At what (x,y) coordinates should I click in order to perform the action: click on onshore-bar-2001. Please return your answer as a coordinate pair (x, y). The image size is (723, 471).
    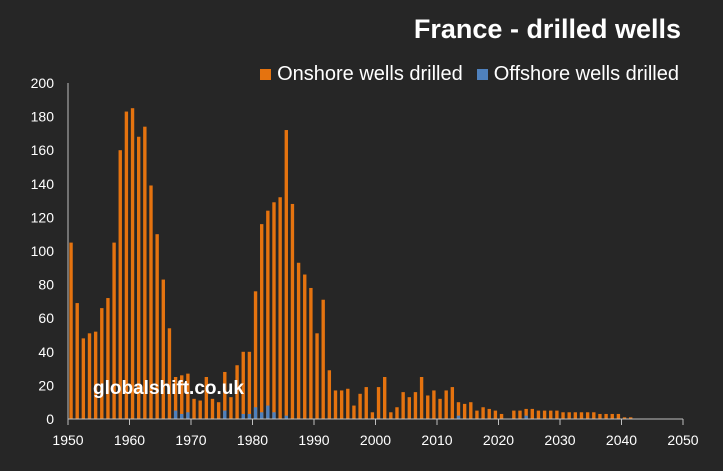
    Looking at the image, I should click on (385, 398).